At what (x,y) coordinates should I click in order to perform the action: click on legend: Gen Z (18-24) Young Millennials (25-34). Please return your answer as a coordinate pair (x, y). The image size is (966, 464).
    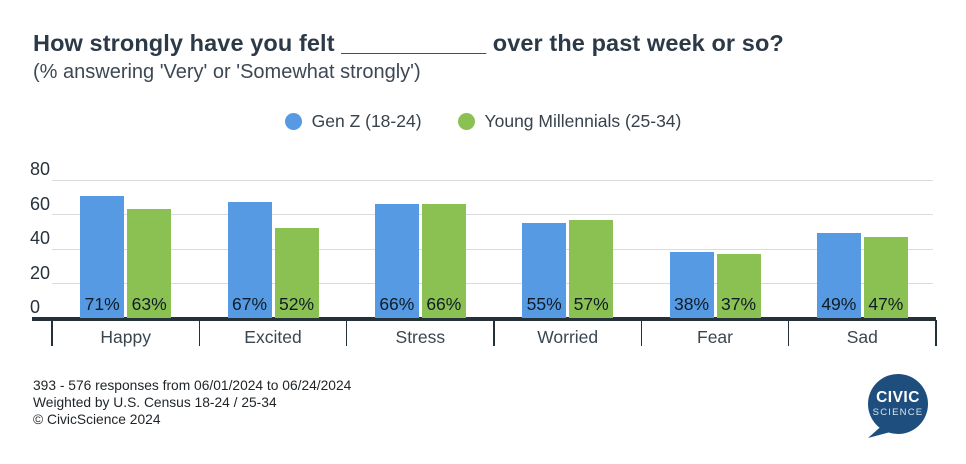
    Looking at the image, I should click on (483, 121).